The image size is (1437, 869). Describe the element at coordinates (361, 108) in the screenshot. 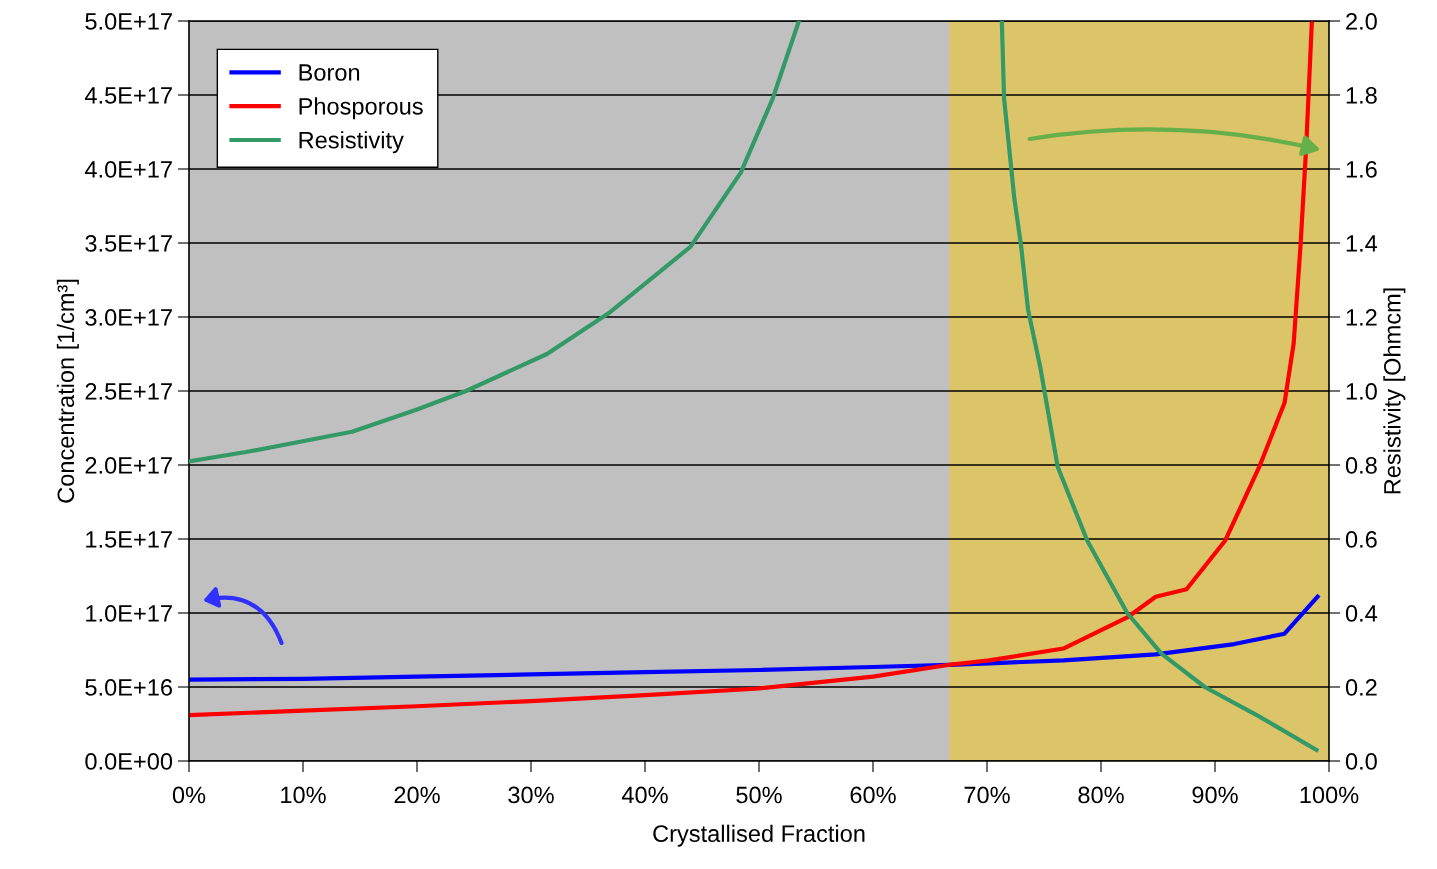

I see `legend-label: Phosporous` at that location.